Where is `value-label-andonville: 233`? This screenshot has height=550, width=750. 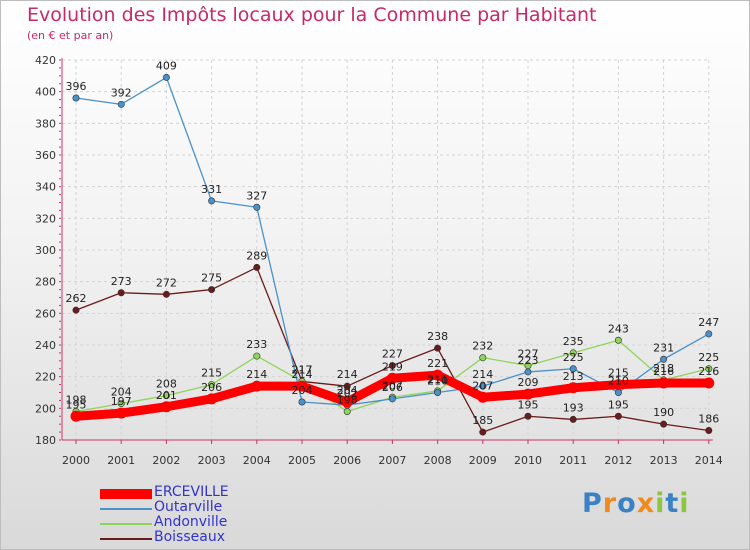 value-label-andonville: 233 is located at coordinates (256, 344).